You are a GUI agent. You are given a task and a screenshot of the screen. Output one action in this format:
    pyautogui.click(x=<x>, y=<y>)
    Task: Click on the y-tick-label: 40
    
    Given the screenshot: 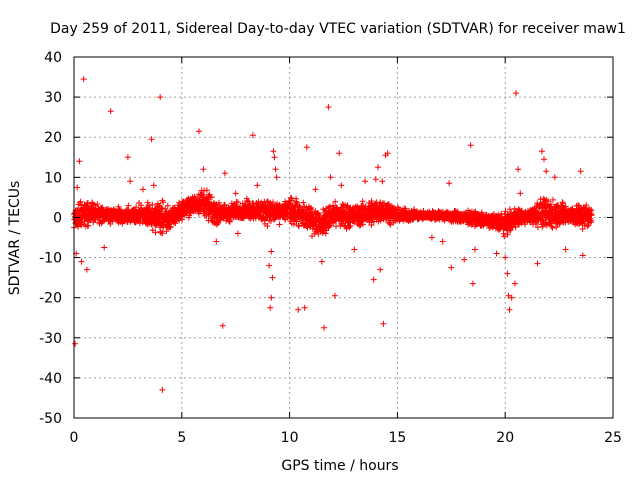 What is the action you would take?
    pyautogui.click(x=53, y=58)
    